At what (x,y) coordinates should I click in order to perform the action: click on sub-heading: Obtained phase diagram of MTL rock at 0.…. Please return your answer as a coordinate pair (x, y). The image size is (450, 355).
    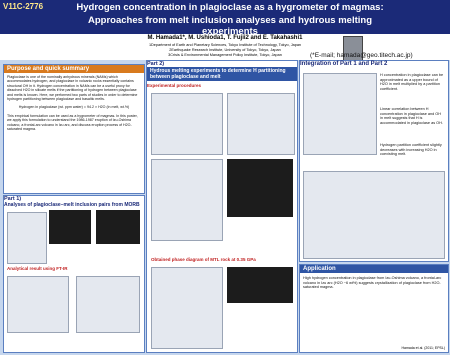
    Looking at the image, I should click on (203, 259).